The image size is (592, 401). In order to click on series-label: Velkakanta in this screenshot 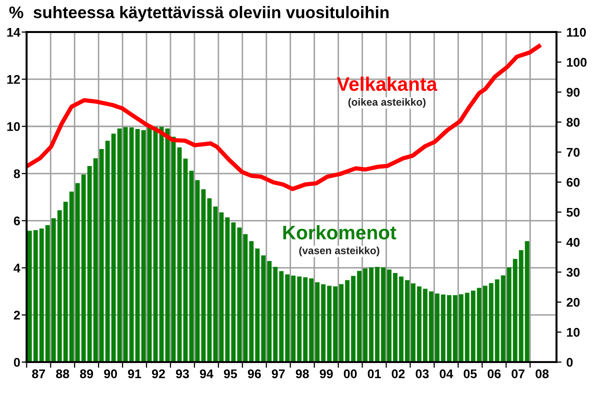, I will do `click(387, 83)`.